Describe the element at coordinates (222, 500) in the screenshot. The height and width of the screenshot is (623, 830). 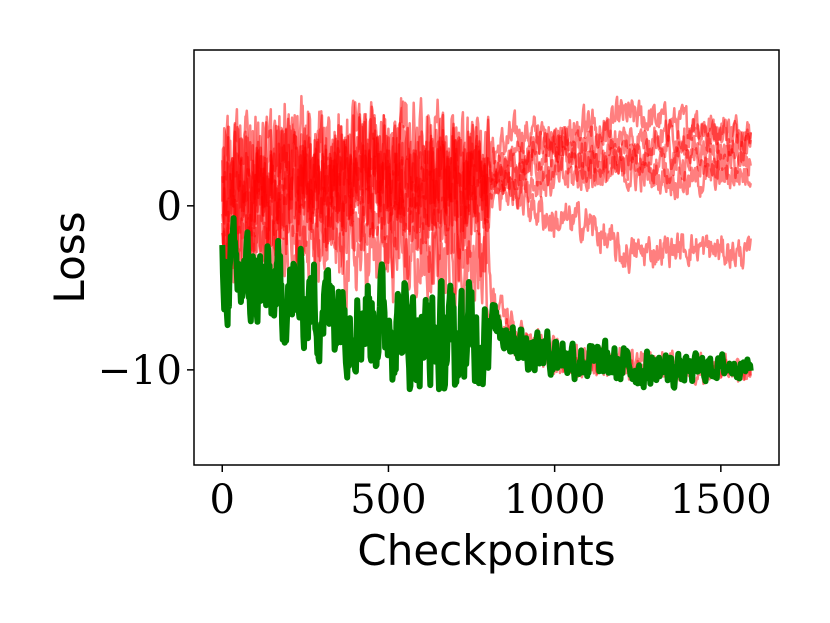
I see `x-tick-label: 0` at that location.